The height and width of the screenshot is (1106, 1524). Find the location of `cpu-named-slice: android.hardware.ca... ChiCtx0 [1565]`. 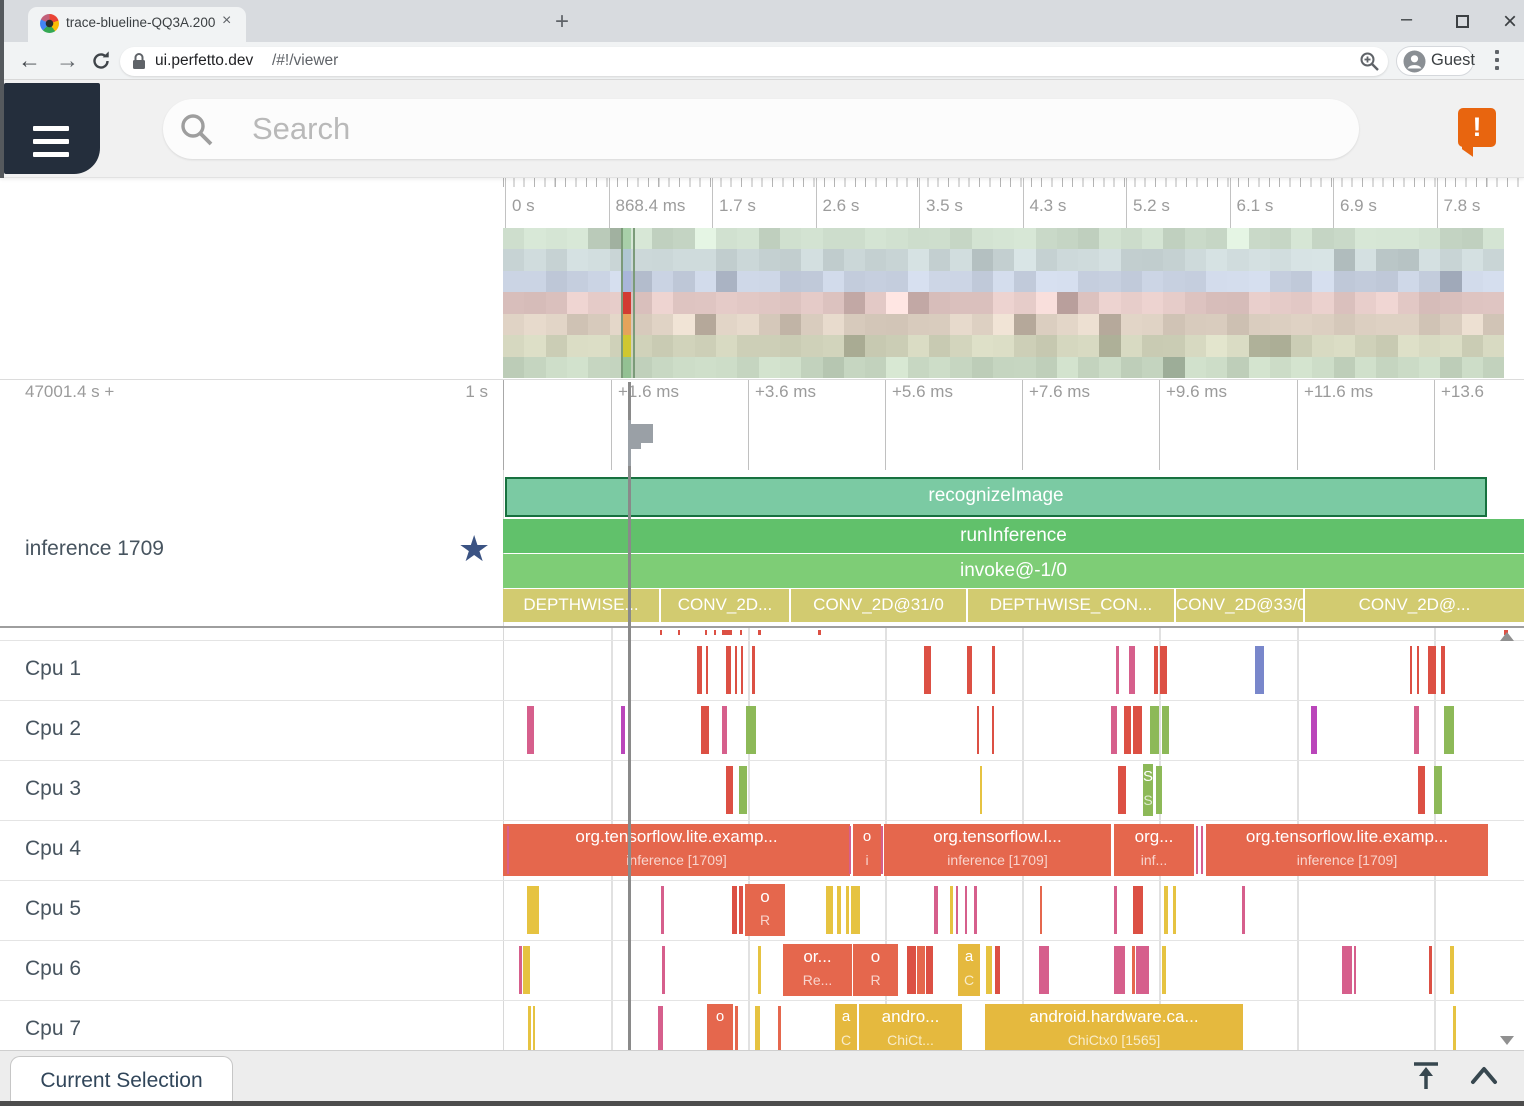

cpu-named-slice: android.hardware.ca... ChiCtx0 [1565] is located at coordinates (1114, 1030).